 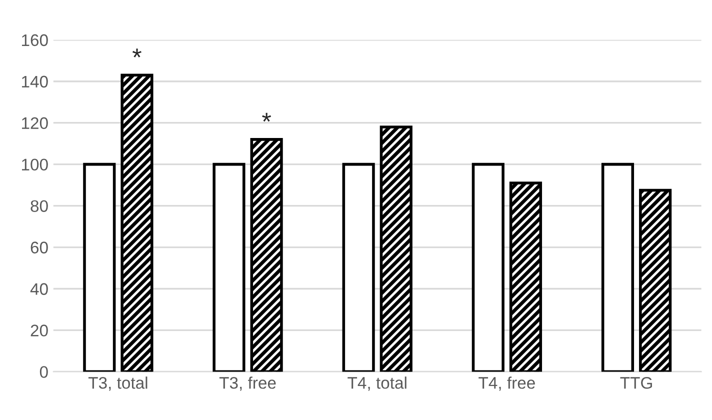 I want to click on y-tick-label: 120, so click(x=35, y=123).